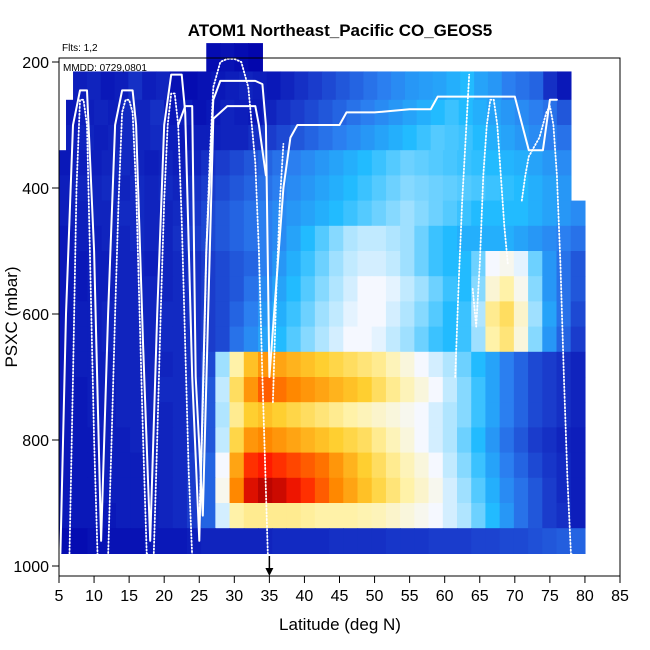  Describe the element at coordinates (351, 188) in the screenshot. I see `heatmap-cell-r5-c20` at that location.